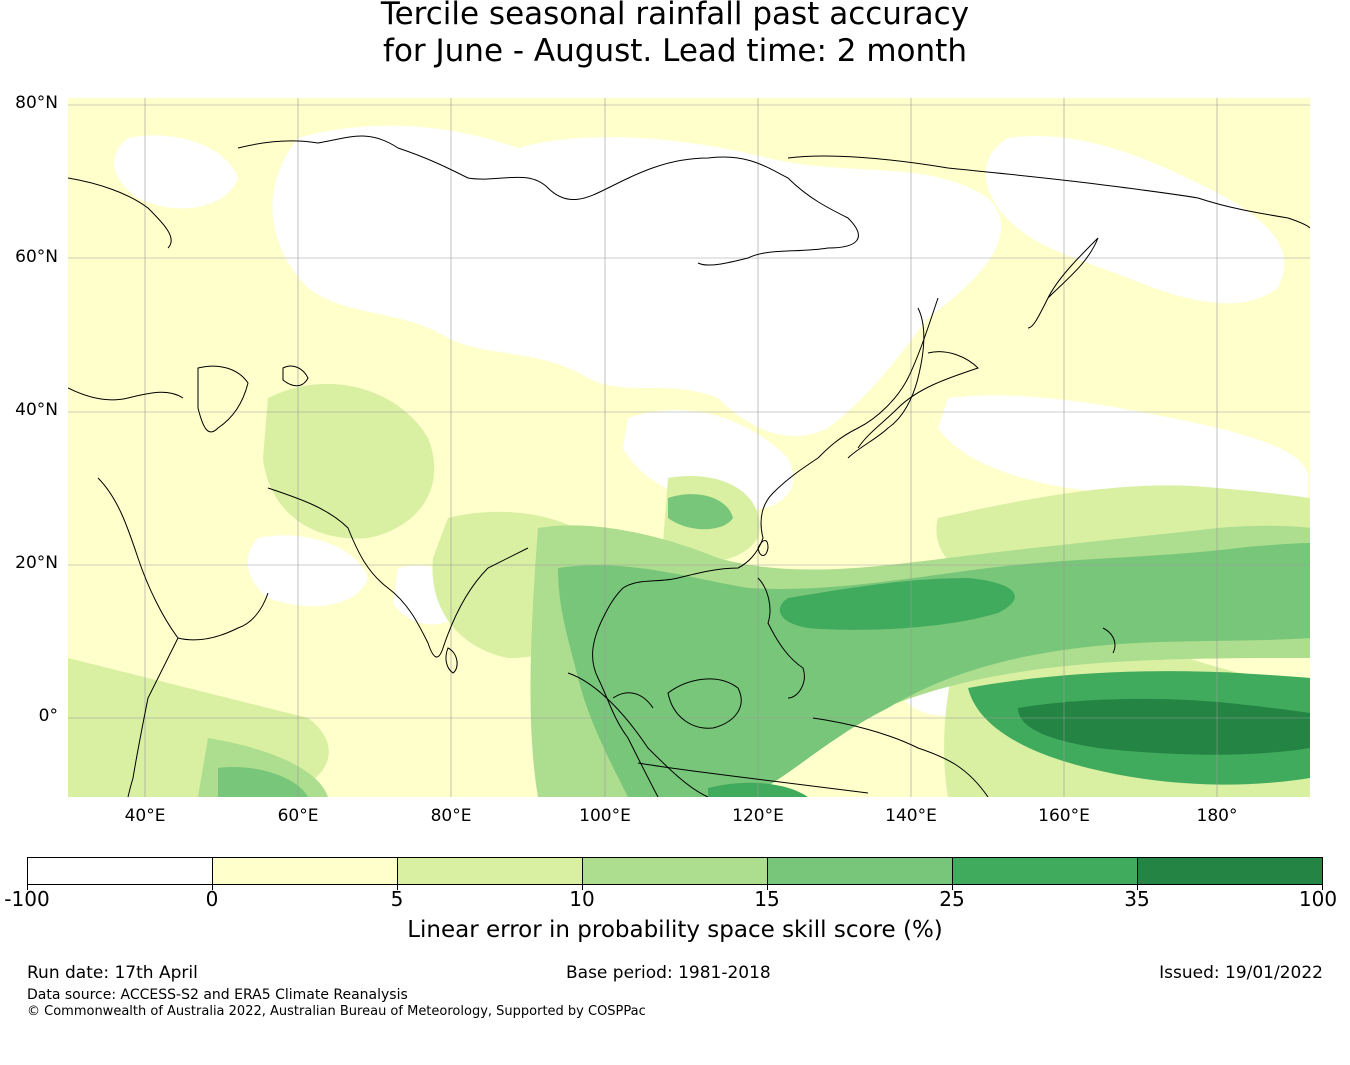 Image resolution: width=1350 pixels, height=1065 pixels. What do you see at coordinates (675, 51) in the screenshot?
I see `map-title-line-2: for June - August. Lead time: 2 month` at bounding box center [675, 51].